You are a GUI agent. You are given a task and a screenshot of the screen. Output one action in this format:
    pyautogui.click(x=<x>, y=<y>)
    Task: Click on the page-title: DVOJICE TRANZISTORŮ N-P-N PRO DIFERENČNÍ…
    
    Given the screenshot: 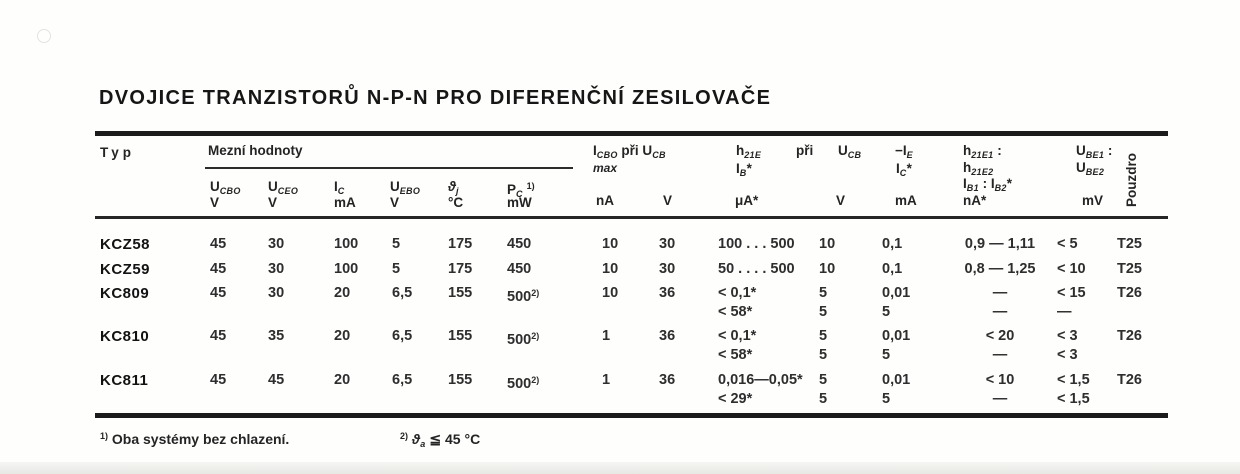 What is the action you would take?
    pyautogui.click(x=435, y=98)
    